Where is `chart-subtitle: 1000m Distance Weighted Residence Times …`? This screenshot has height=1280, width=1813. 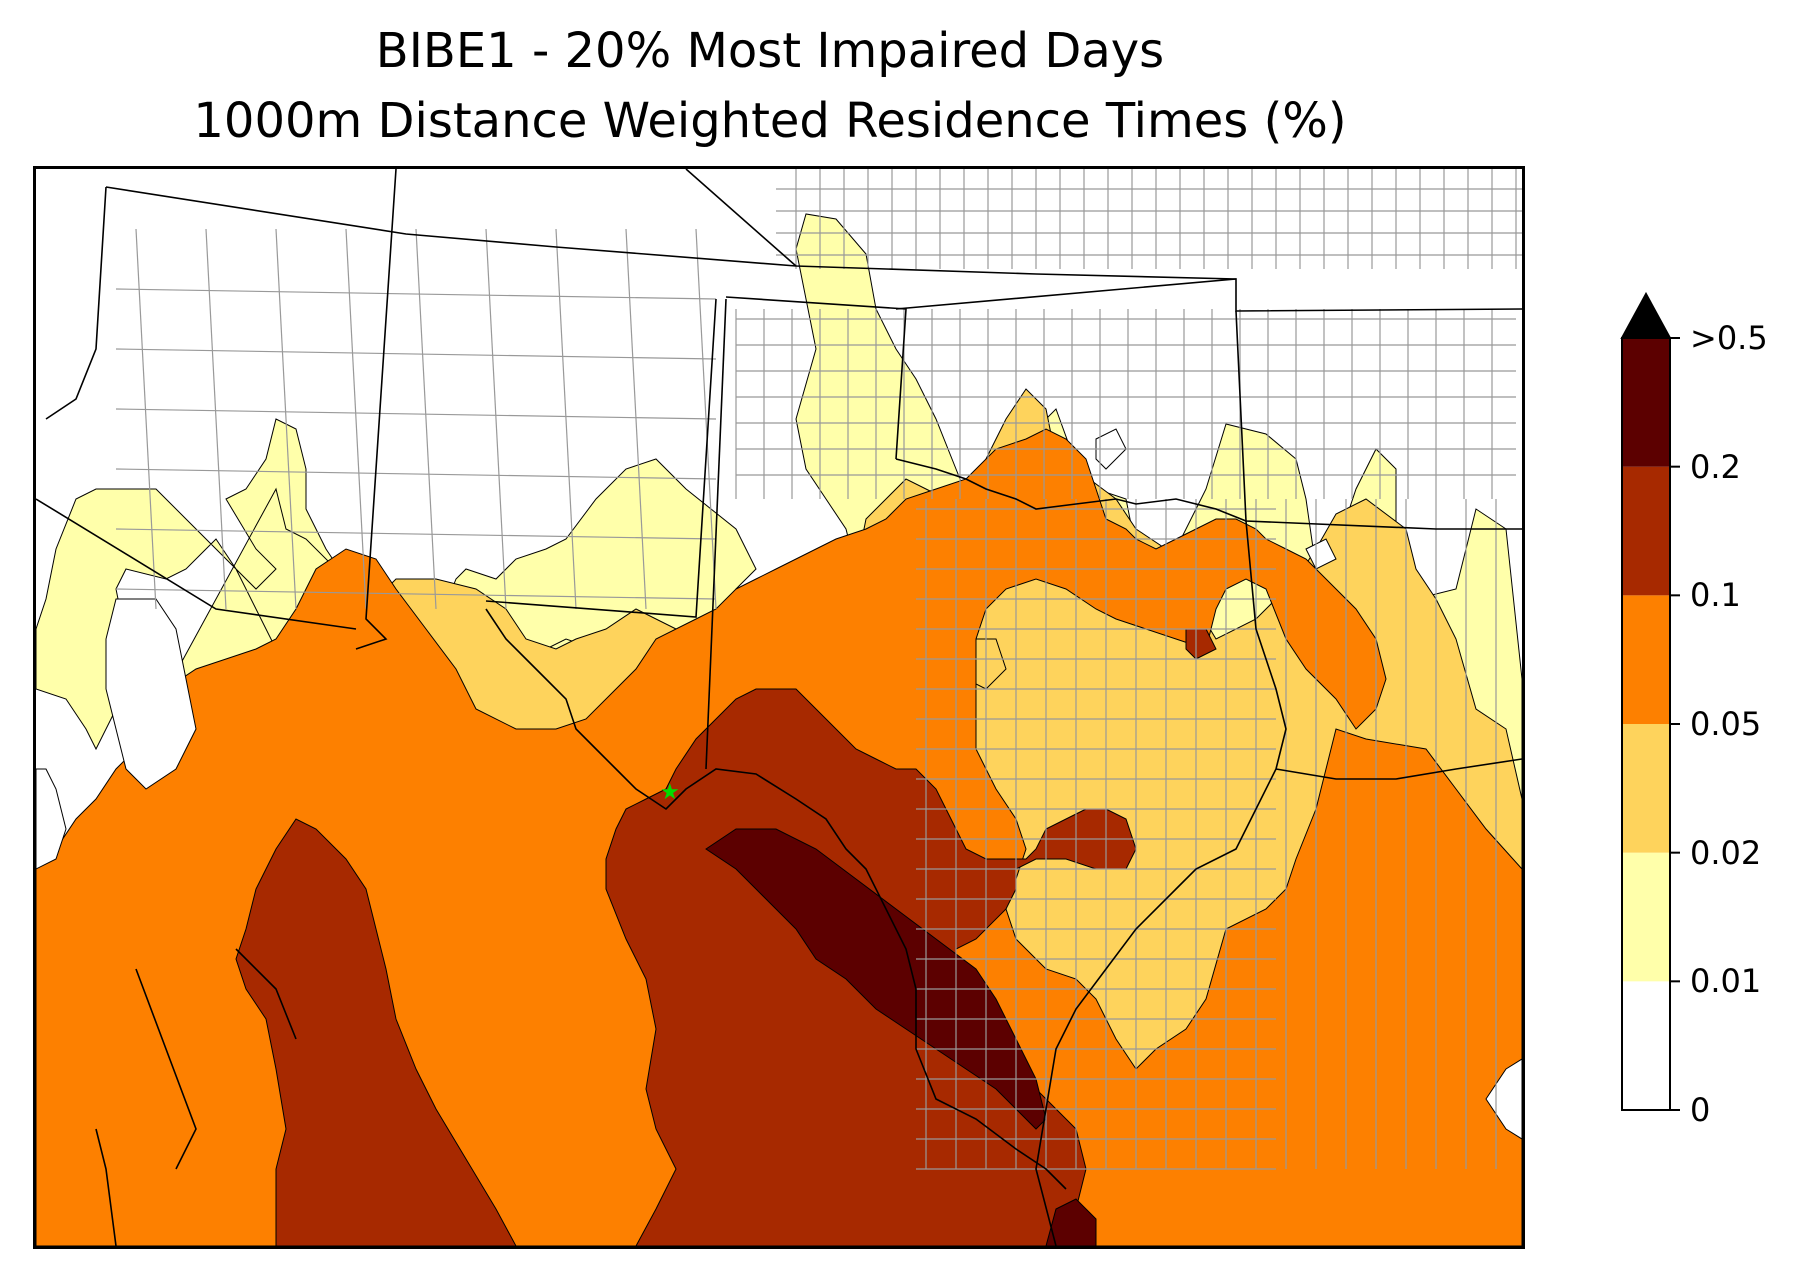 chart-subtitle: 1000m Distance Weighted Residence Times … is located at coordinates (770, 121).